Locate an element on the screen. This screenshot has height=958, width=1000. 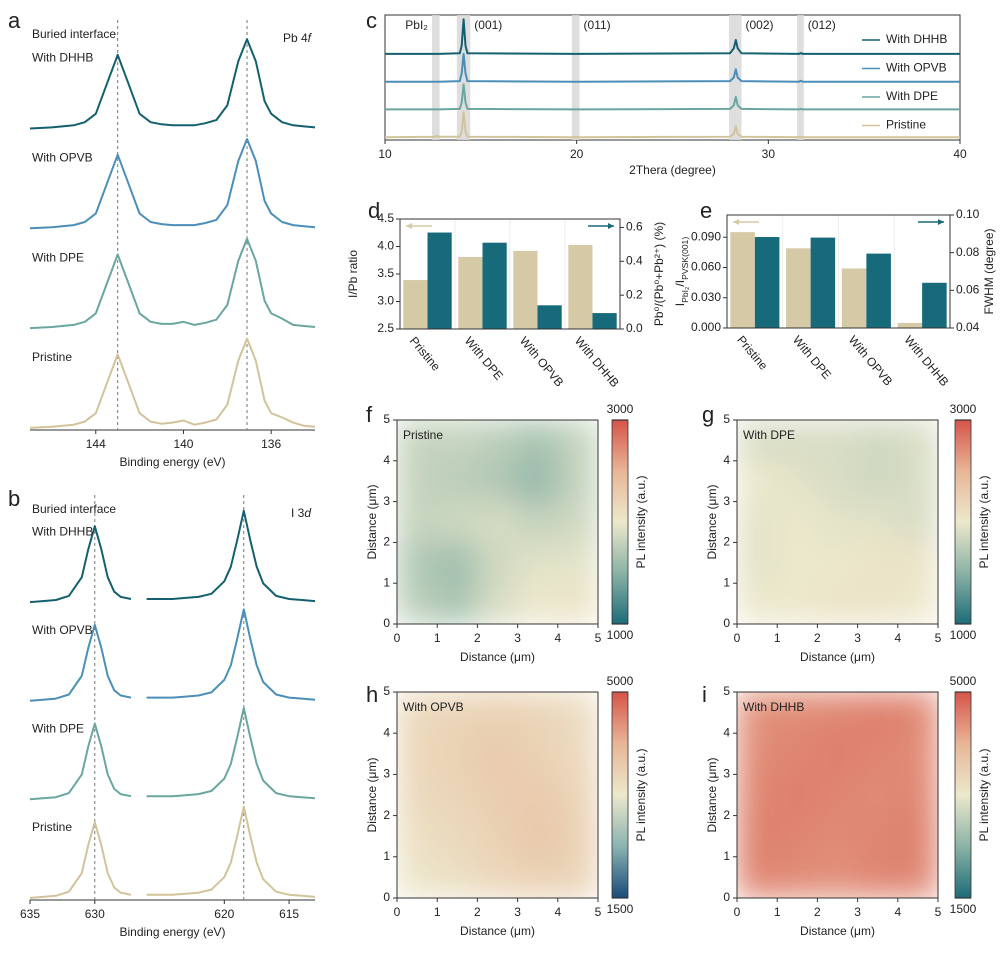
y-tick-label: 3 is located at coordinates (726, 501).